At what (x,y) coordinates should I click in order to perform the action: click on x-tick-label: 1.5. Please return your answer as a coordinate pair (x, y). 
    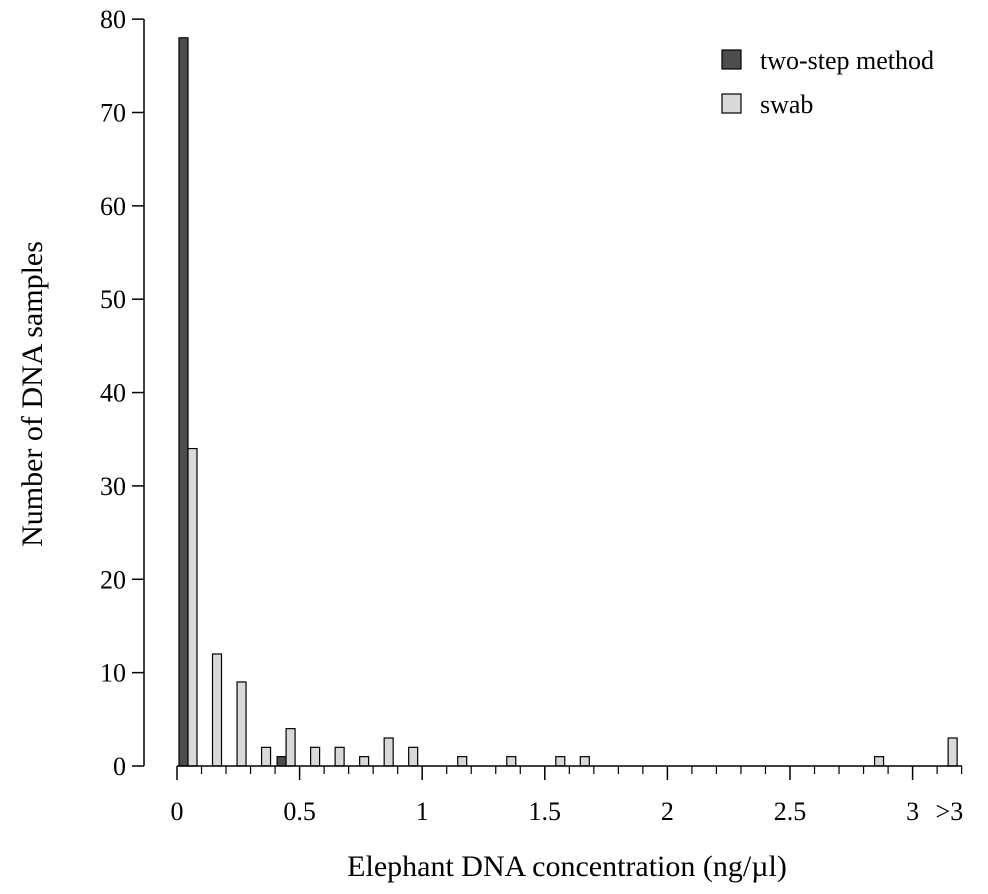
    Looking at the image, I should click on (545, 811).